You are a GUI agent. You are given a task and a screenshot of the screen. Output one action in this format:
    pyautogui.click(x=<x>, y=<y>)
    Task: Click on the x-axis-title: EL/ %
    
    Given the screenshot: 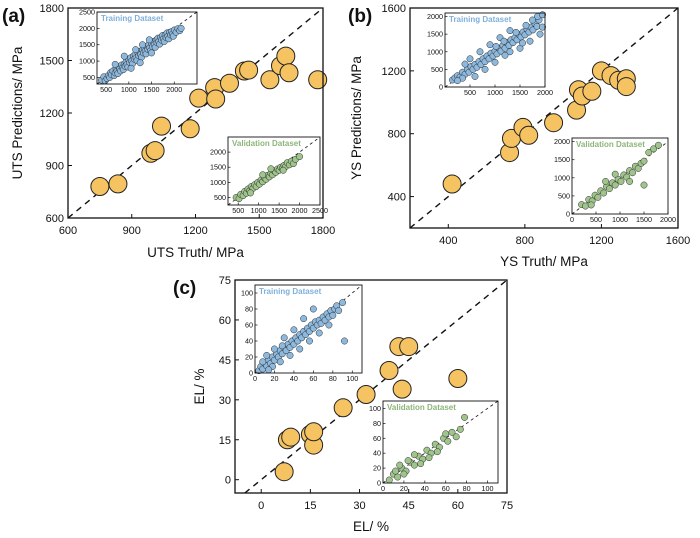 What is the action you would take?
    pyautogui.click(x=371, y=526)
    